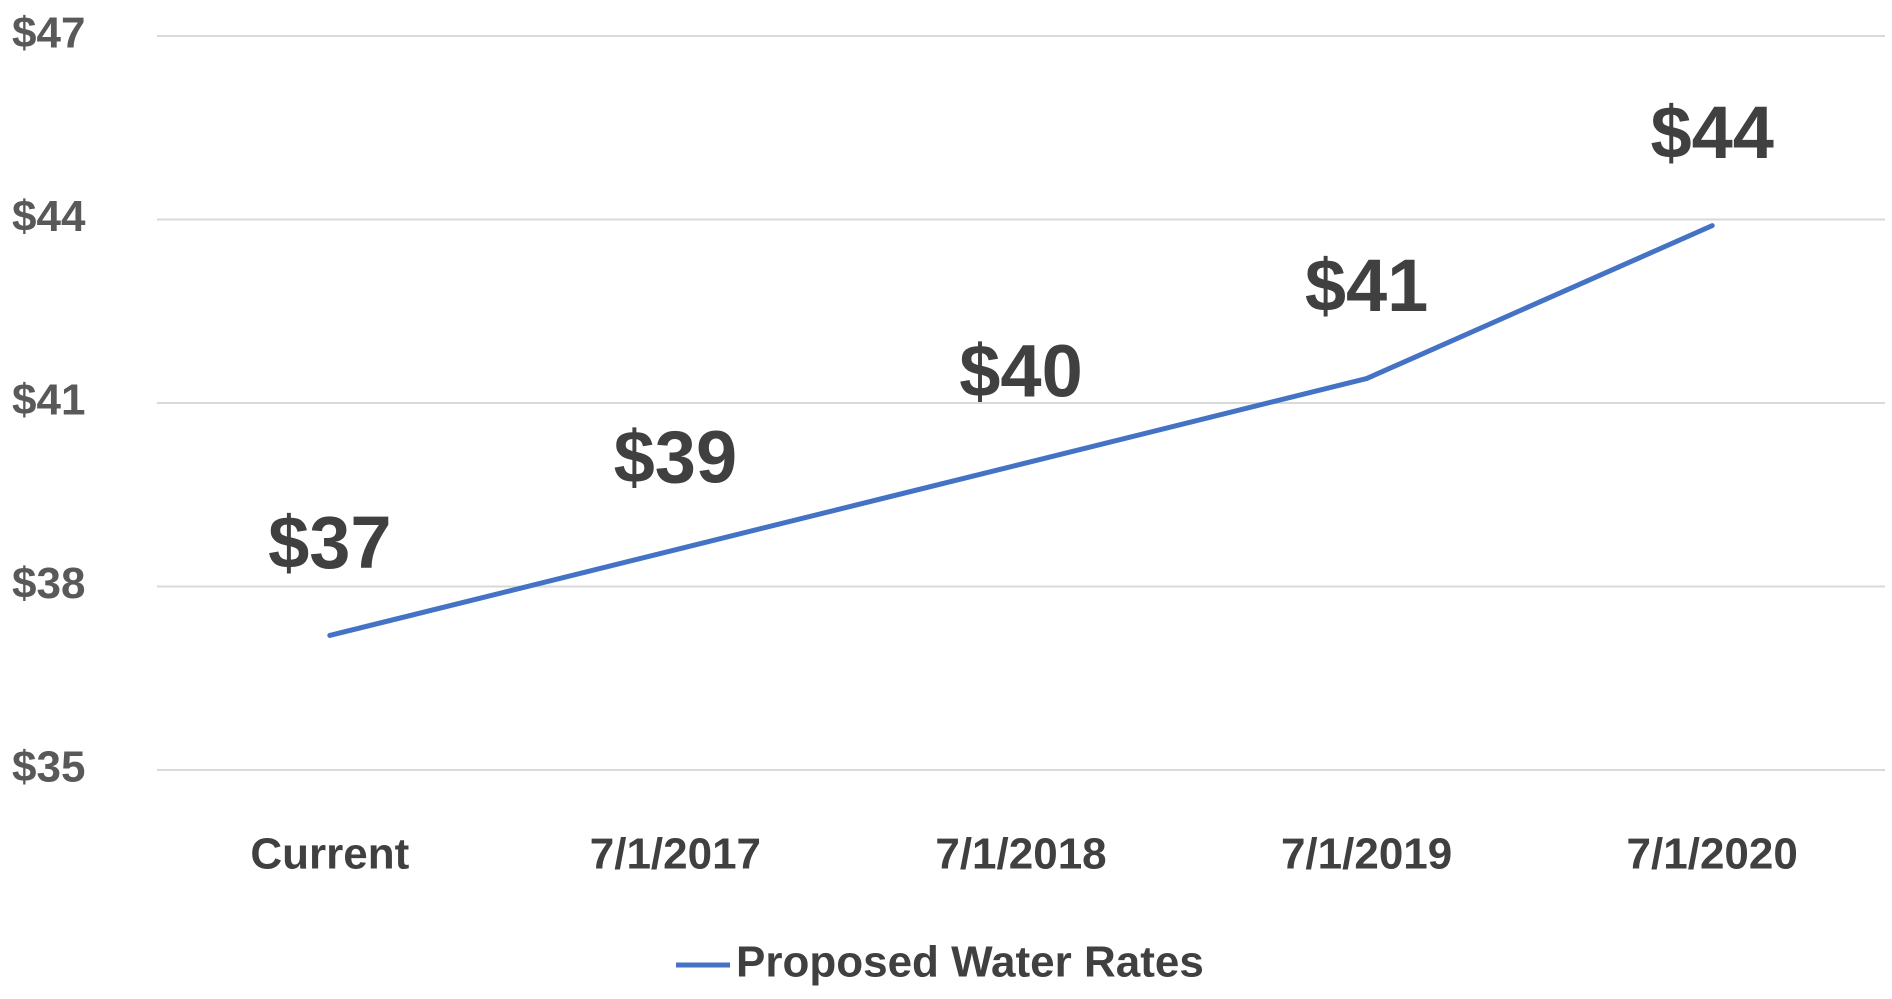  What do you see at coordinates (49, 216) in the screenshot?
I see `y-tick-label: $44` at bounding box center [49, 216].